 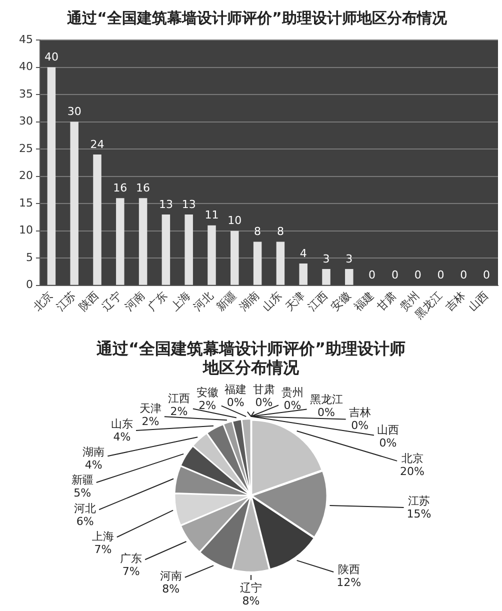 I want to click on category-label: 山西, so click(x=387, y=430).